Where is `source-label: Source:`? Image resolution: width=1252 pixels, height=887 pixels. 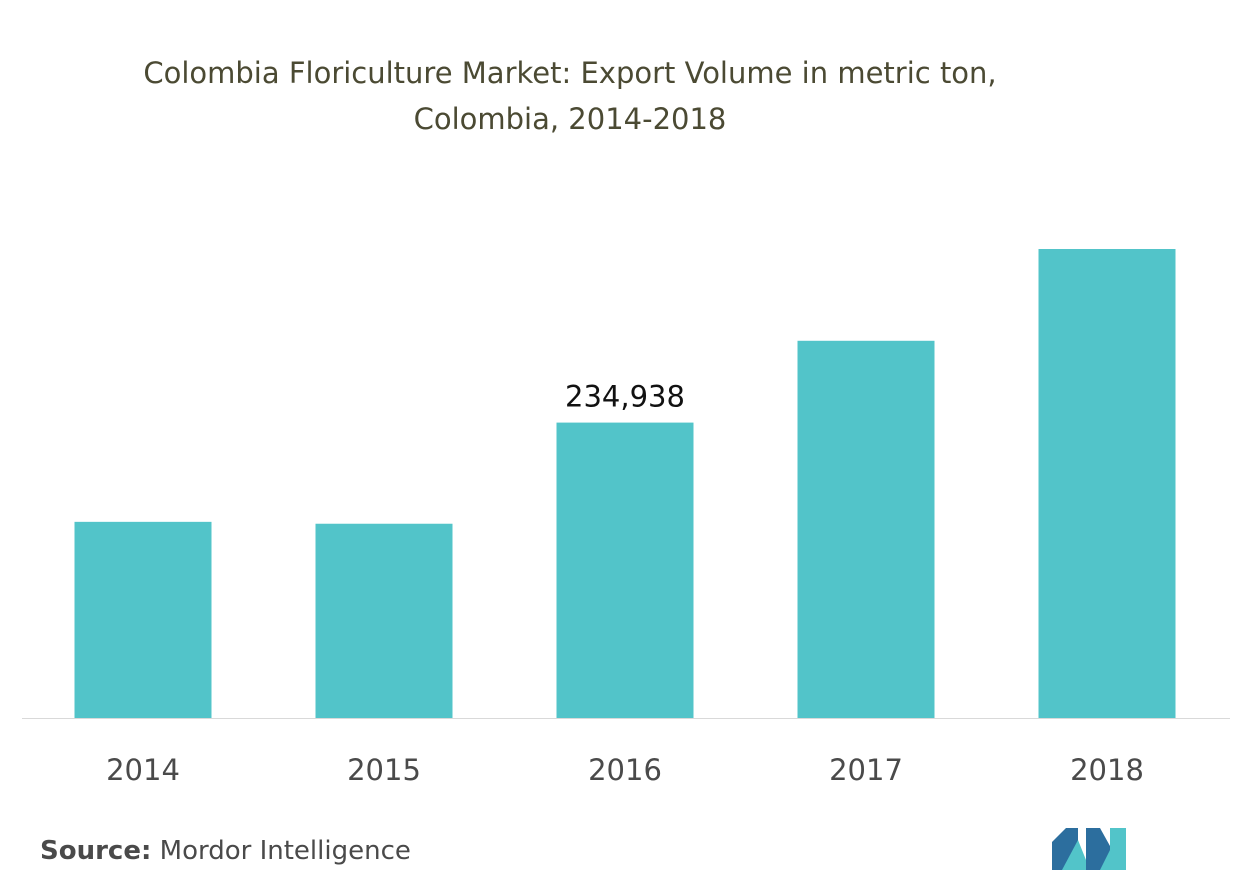
source-label: Source: is located at coordinates (96, 851).